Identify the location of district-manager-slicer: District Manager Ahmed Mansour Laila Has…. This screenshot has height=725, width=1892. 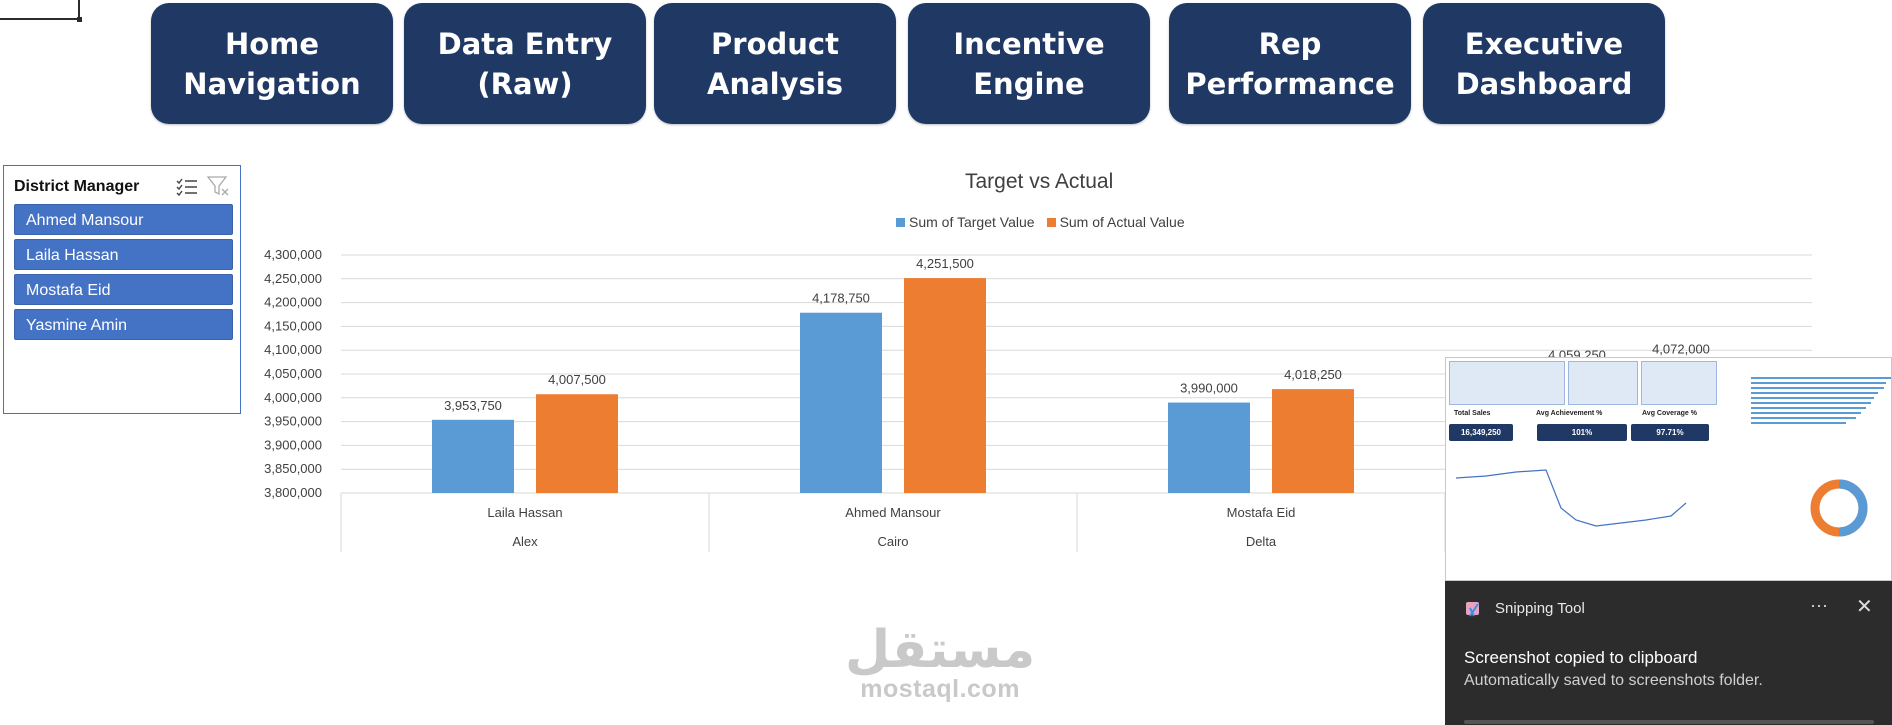
(122, 289).